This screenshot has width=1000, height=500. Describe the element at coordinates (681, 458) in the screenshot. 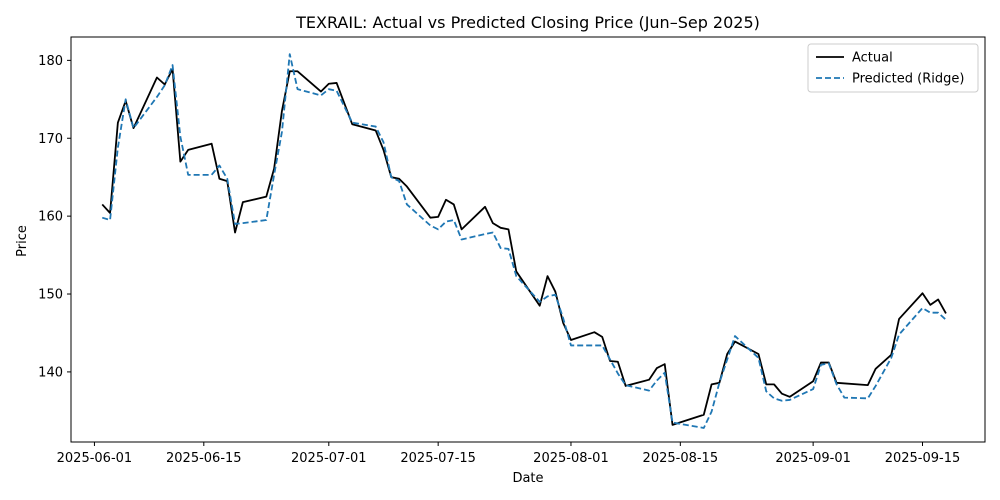

I see `x-tick-label: 2025-08-15` at that location.